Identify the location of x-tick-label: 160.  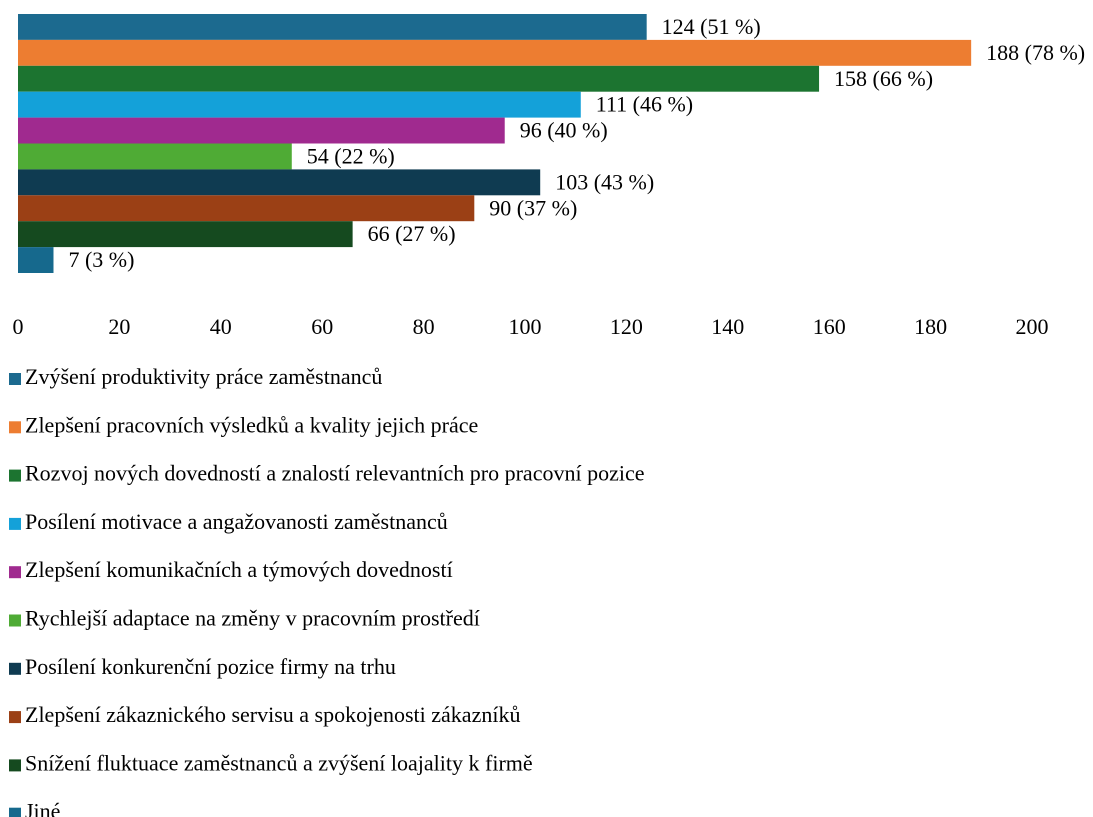
(829, 326).